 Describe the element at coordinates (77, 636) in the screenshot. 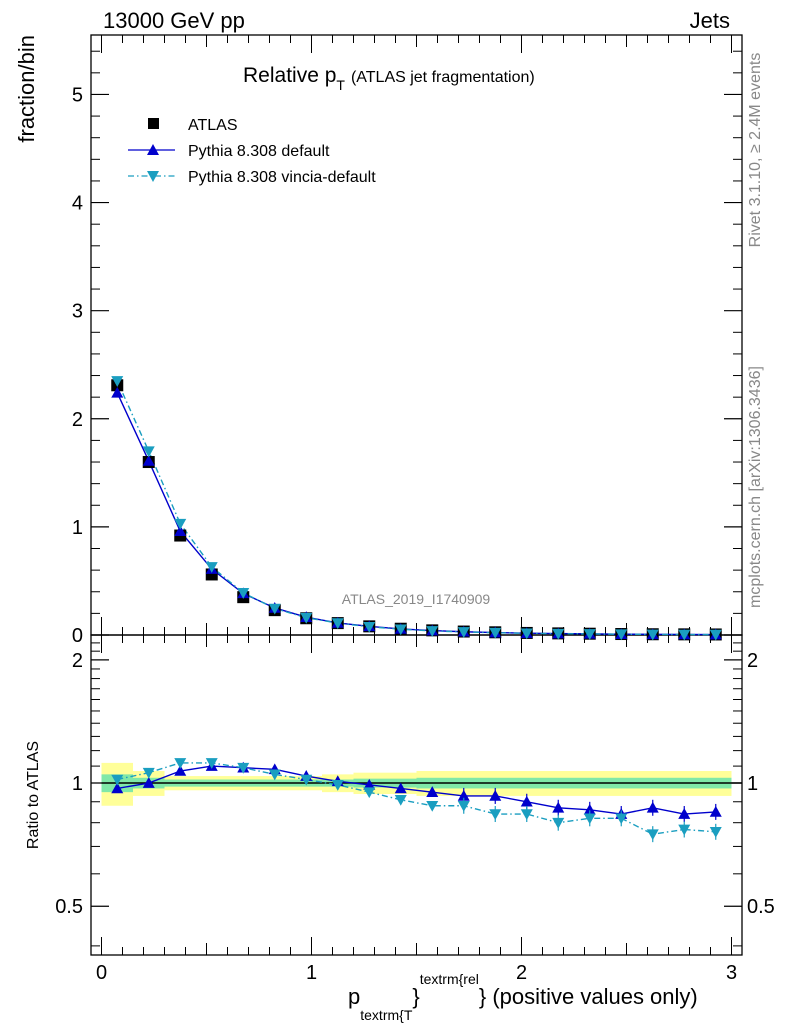

I see `y-tick-label: 0` at that location.